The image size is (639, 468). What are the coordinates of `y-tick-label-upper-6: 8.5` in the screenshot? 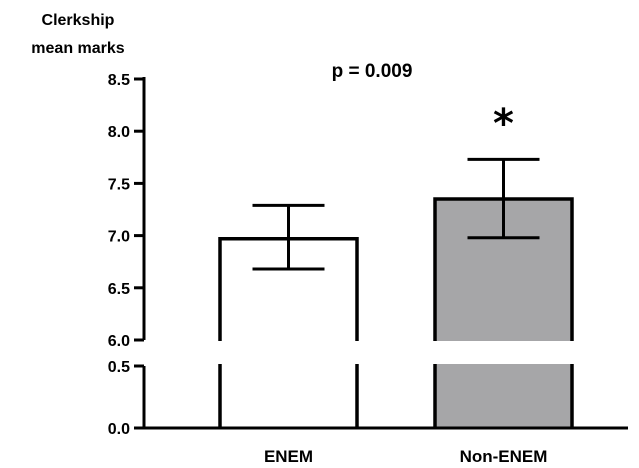 It's located at (119, 80).